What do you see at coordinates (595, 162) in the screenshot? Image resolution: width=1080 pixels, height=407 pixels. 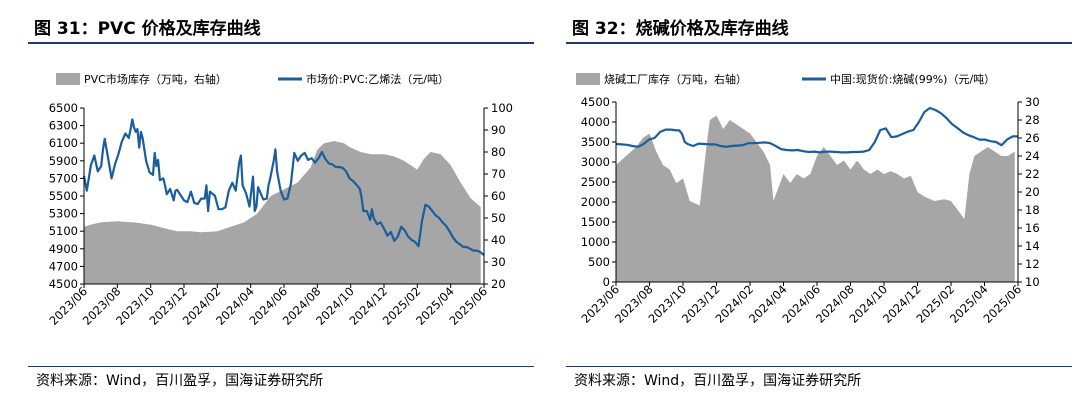 I see `y-left-tick-label: 3000` at bounding box center [595, 162].